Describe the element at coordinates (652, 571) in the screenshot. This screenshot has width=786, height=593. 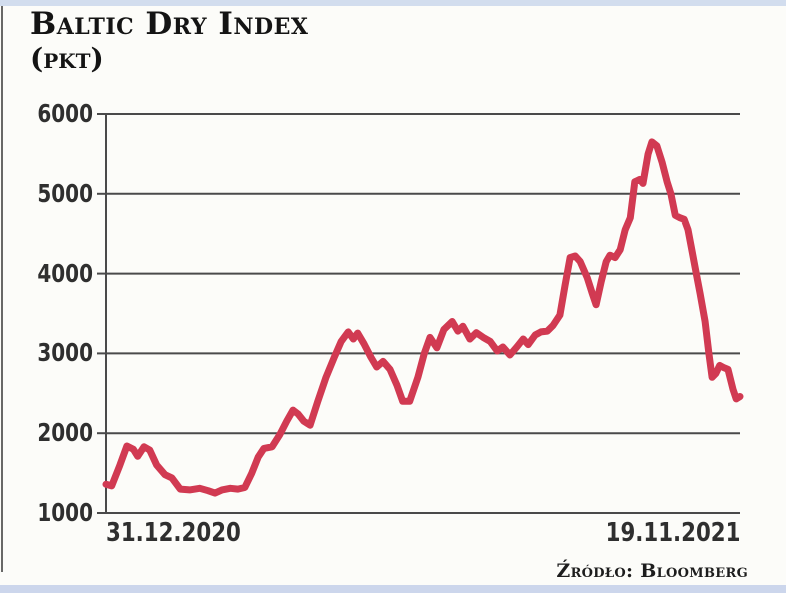
I see `source-credit: Źródło: Bloomberg` at that location.